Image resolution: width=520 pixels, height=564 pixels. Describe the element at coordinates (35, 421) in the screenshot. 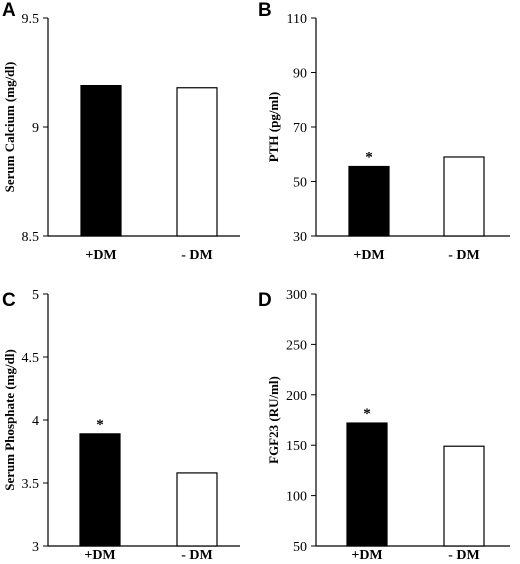

I see `y-tick-label: 4` at that location.